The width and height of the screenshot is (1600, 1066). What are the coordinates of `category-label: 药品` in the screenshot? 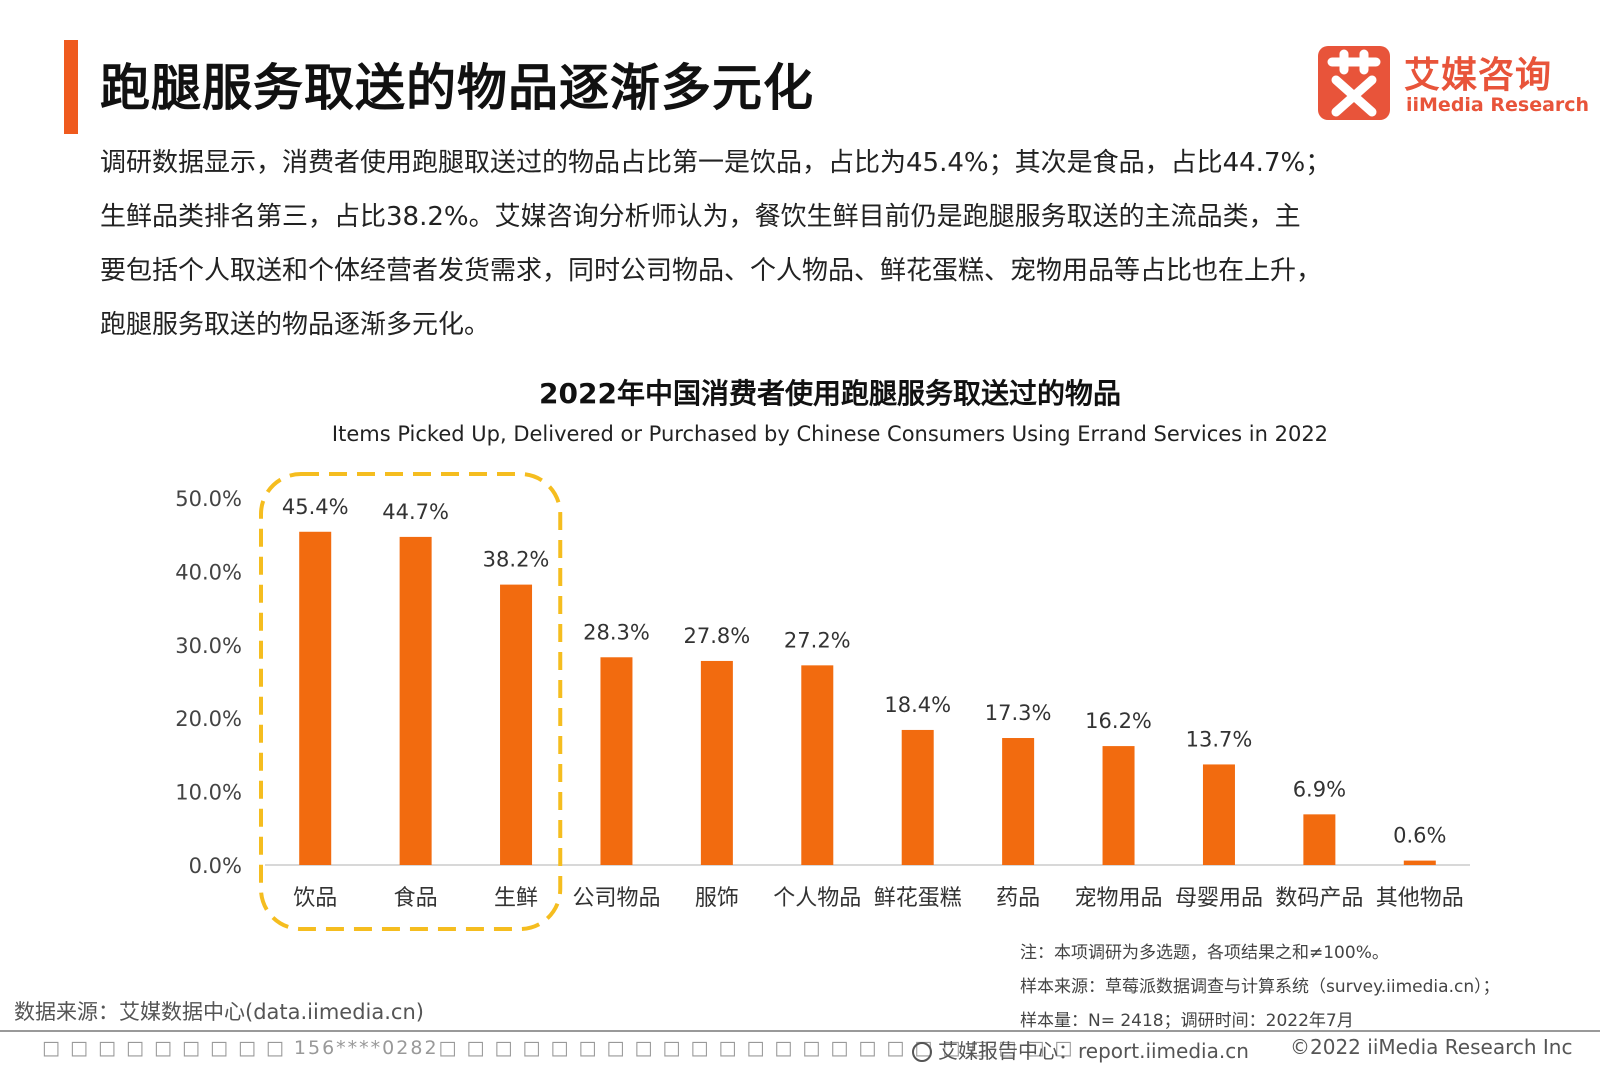 It's located at (1018, 898).